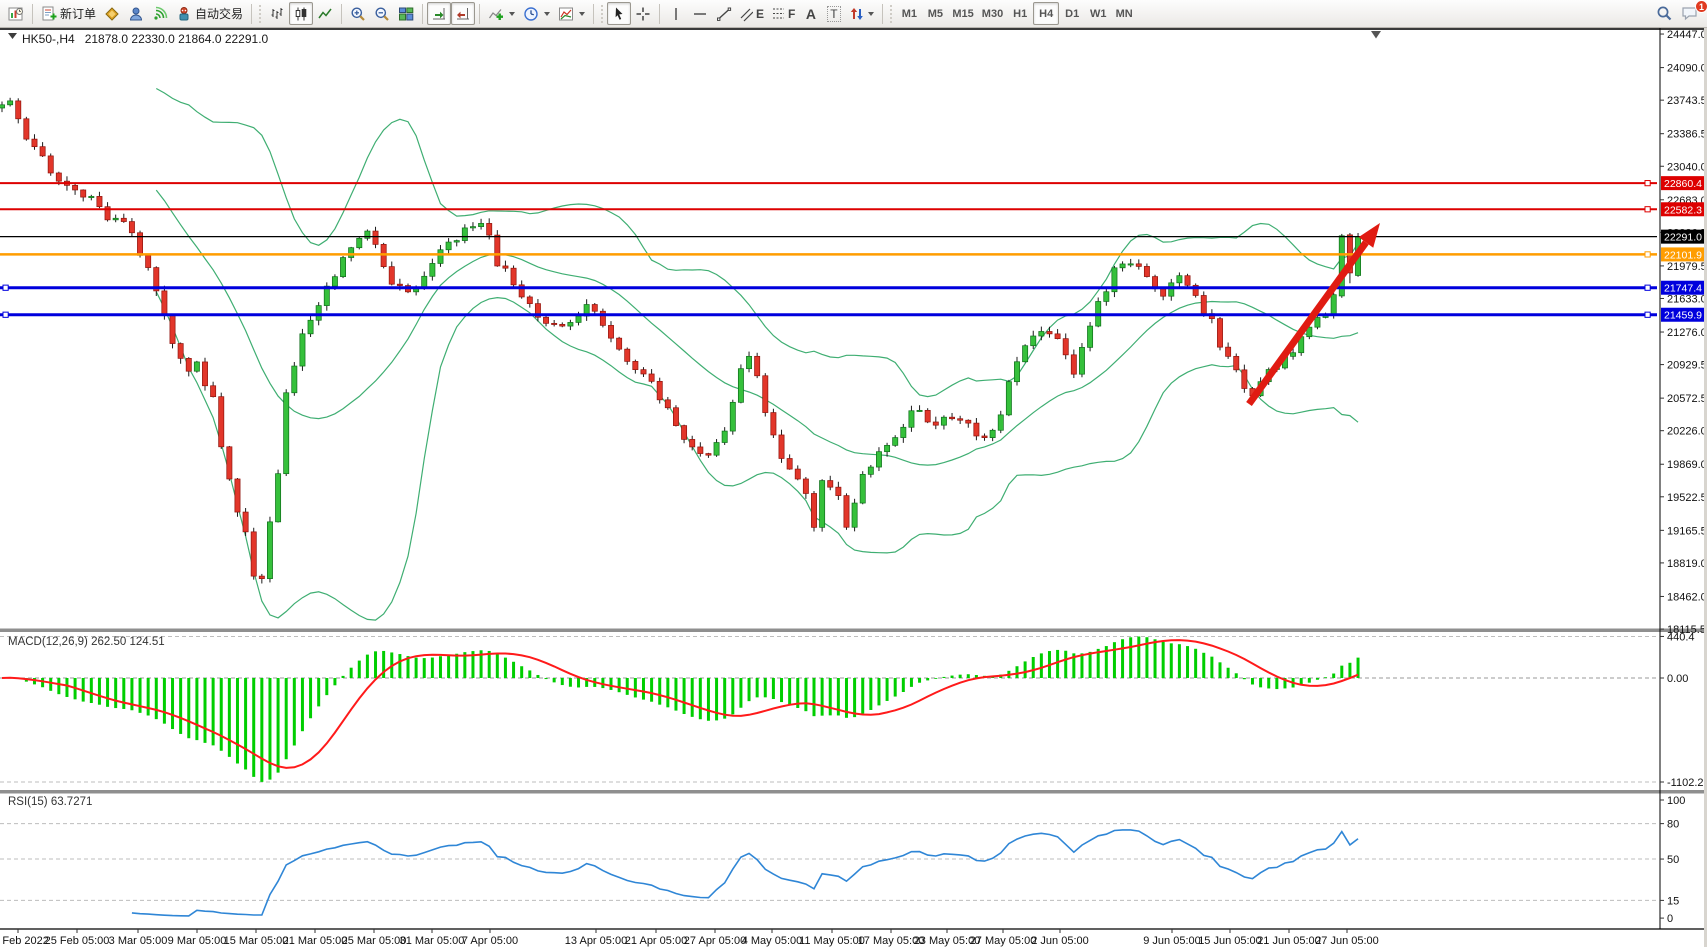  Describe the element at coordinates (1172, 941) in the screenshot. I see `svg-text: 9 Jun 05:00` at that location.